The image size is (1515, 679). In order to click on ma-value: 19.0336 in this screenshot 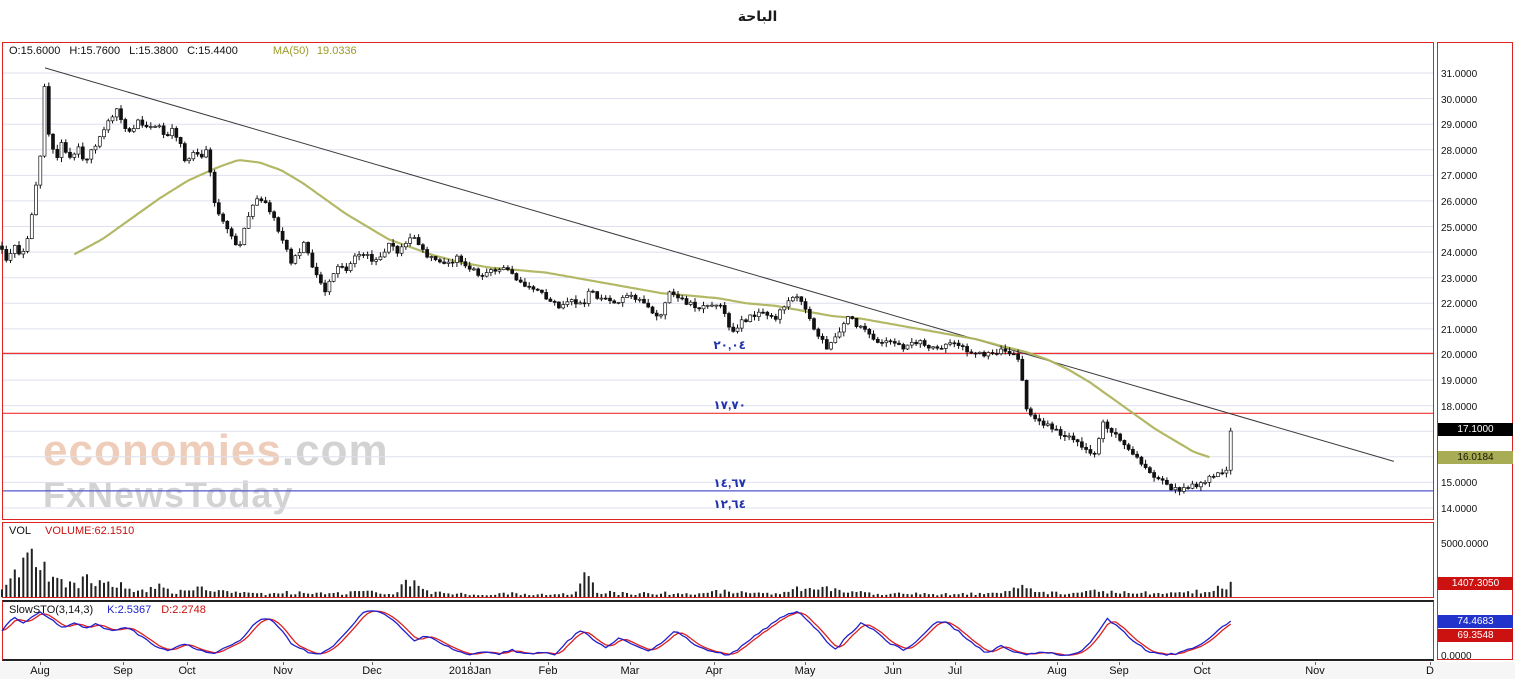, I will do `click(336, 51)`.